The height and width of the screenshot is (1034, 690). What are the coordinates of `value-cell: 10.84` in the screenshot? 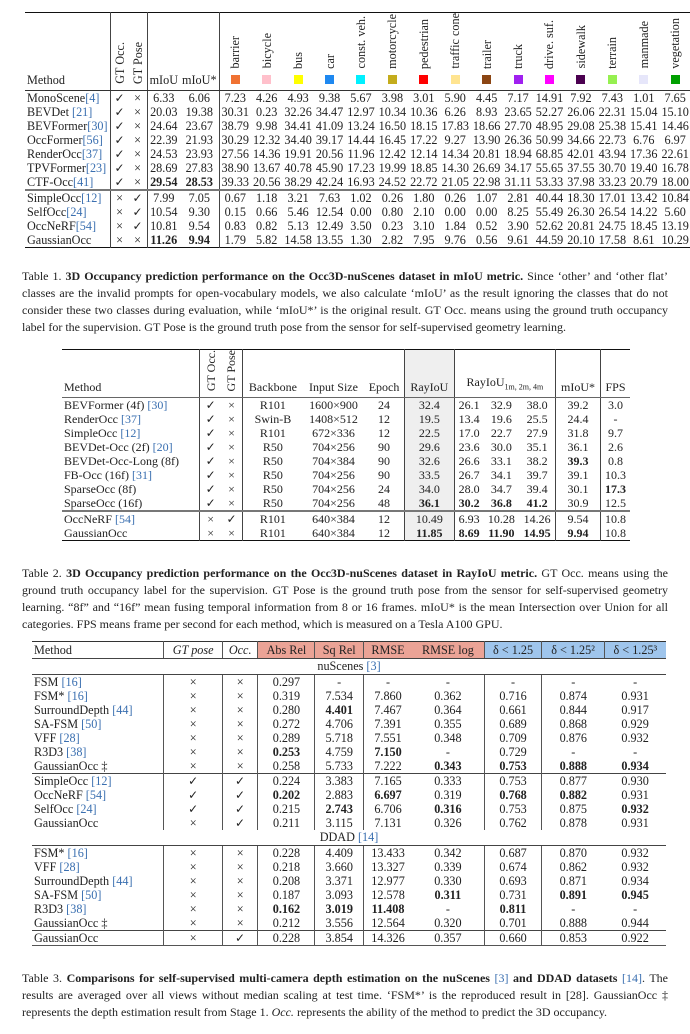 It's located at (674, 196).